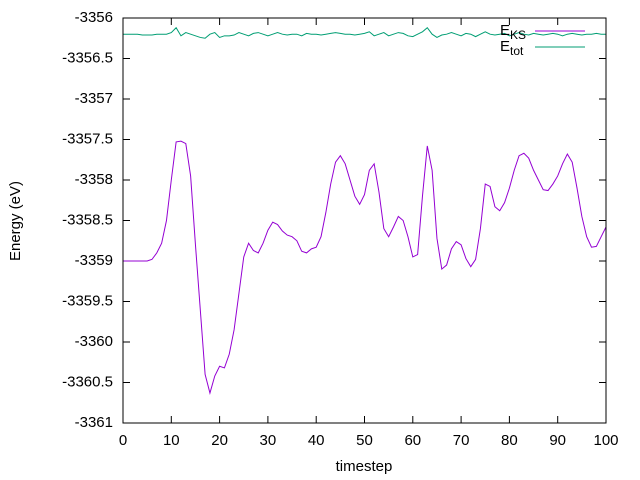 This screenshot has width=640, height=480. What do you see at coordinates (87, 300) in the screenshot?
I see `y-tick-label: -3359.5` at bounding box center [87, 300].